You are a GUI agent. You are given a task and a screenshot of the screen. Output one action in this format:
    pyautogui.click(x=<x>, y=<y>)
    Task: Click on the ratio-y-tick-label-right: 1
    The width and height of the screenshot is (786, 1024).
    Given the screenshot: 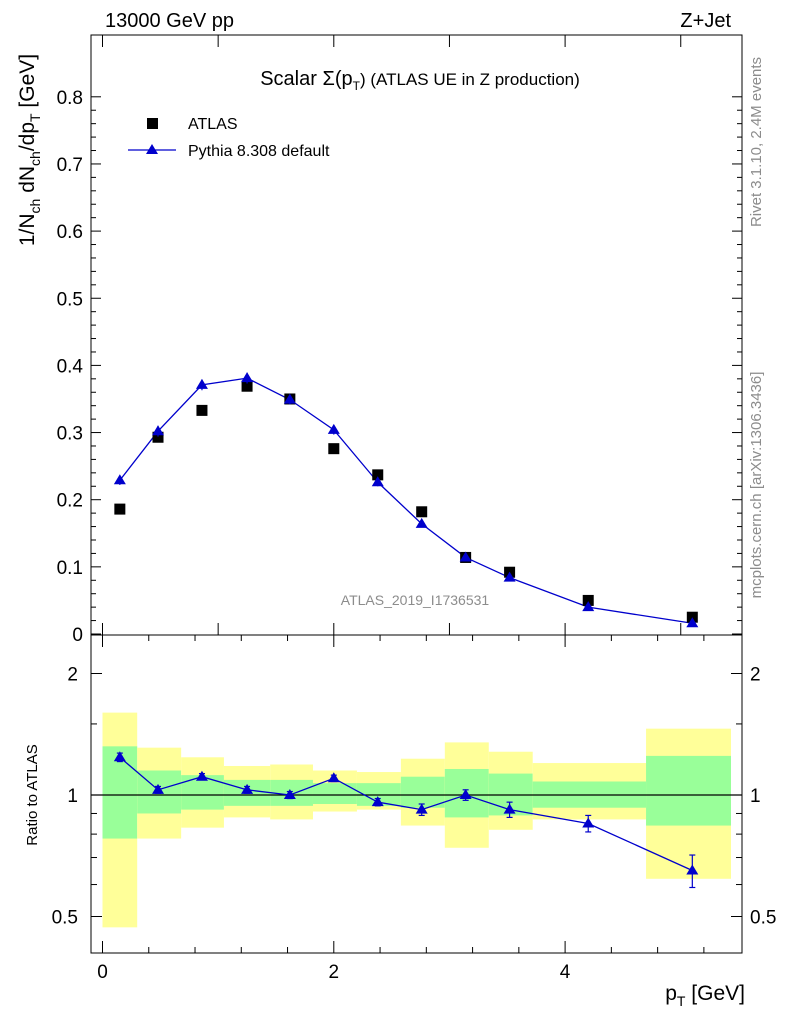 What is the action you would take?
    pyautogui.click(x=755, y=796)
    